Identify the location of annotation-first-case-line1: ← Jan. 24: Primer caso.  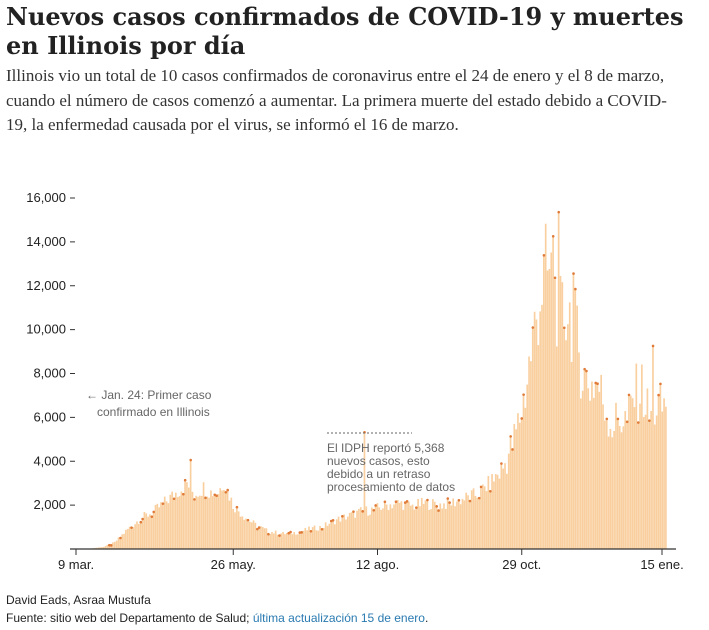
(149, 395).